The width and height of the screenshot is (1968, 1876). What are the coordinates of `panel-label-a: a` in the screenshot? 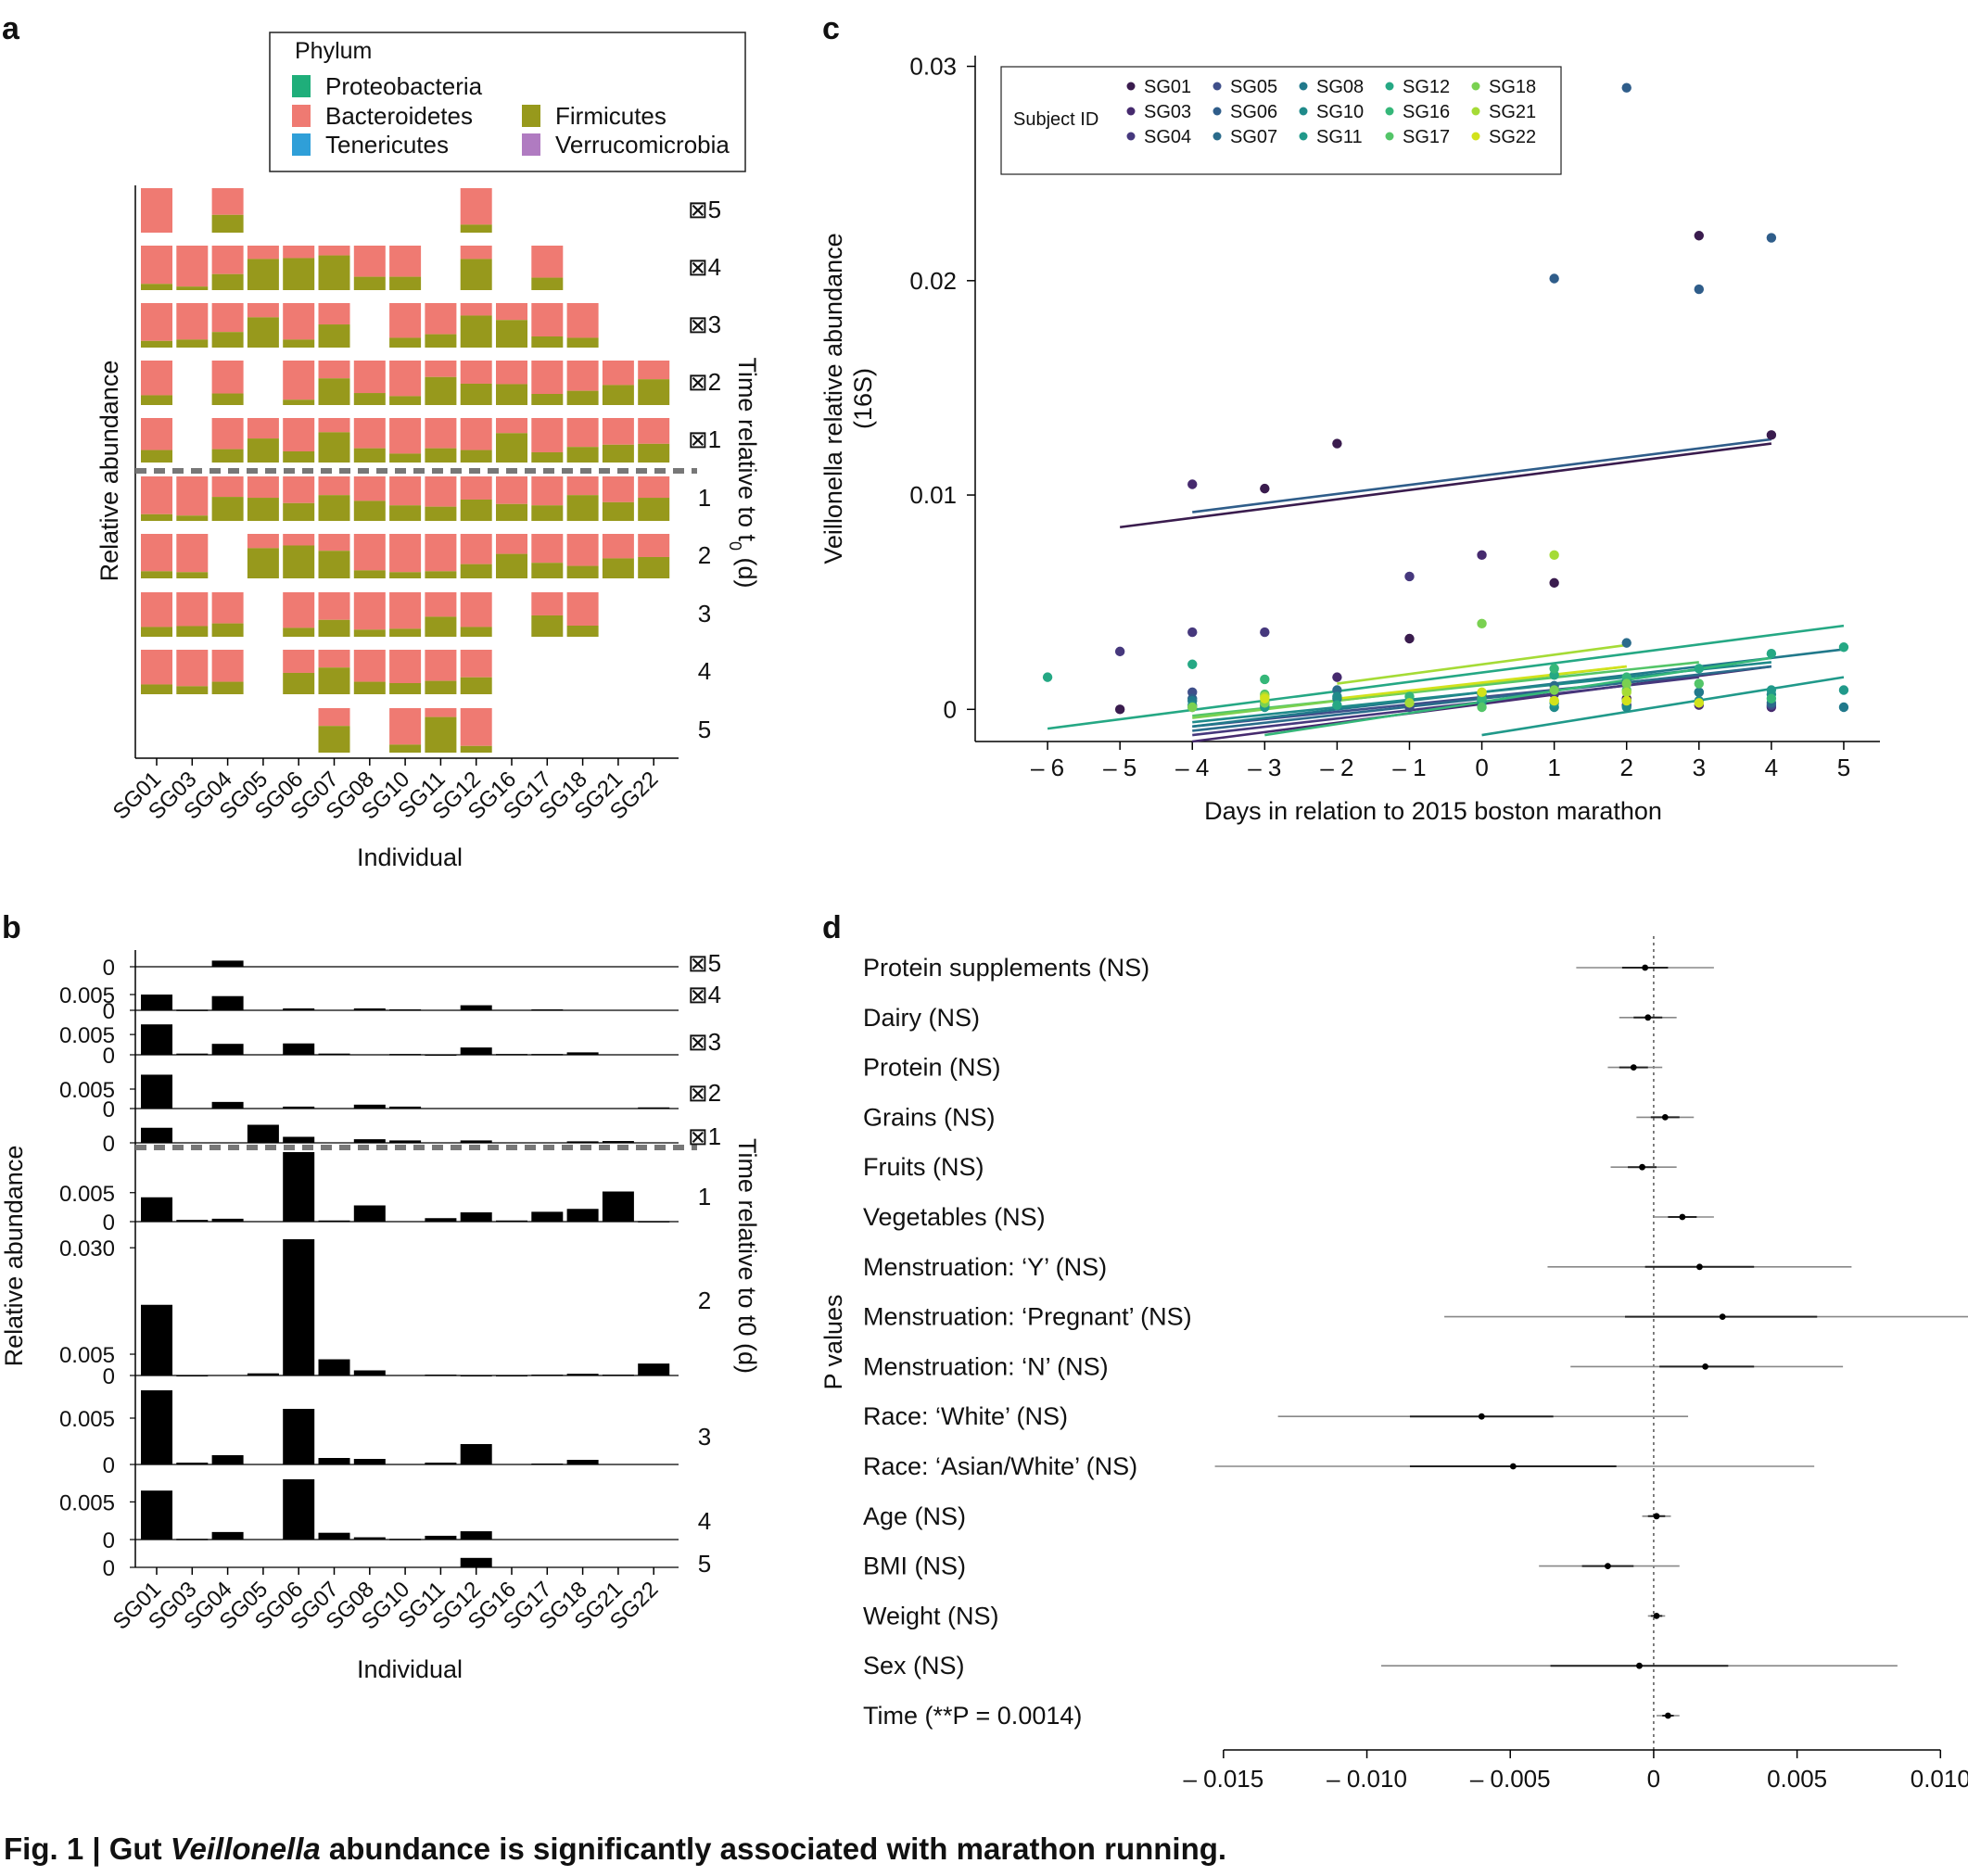 It's located at (11, 29).